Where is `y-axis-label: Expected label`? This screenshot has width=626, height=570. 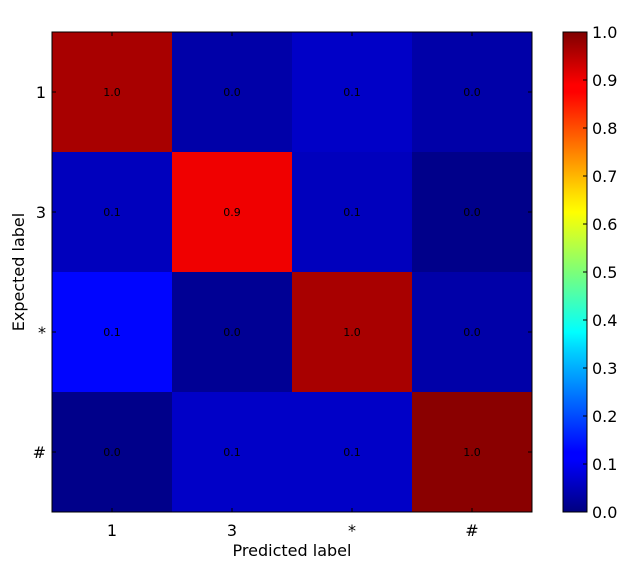 y-axis-label: Expected label is located at coordinates (18, 272).